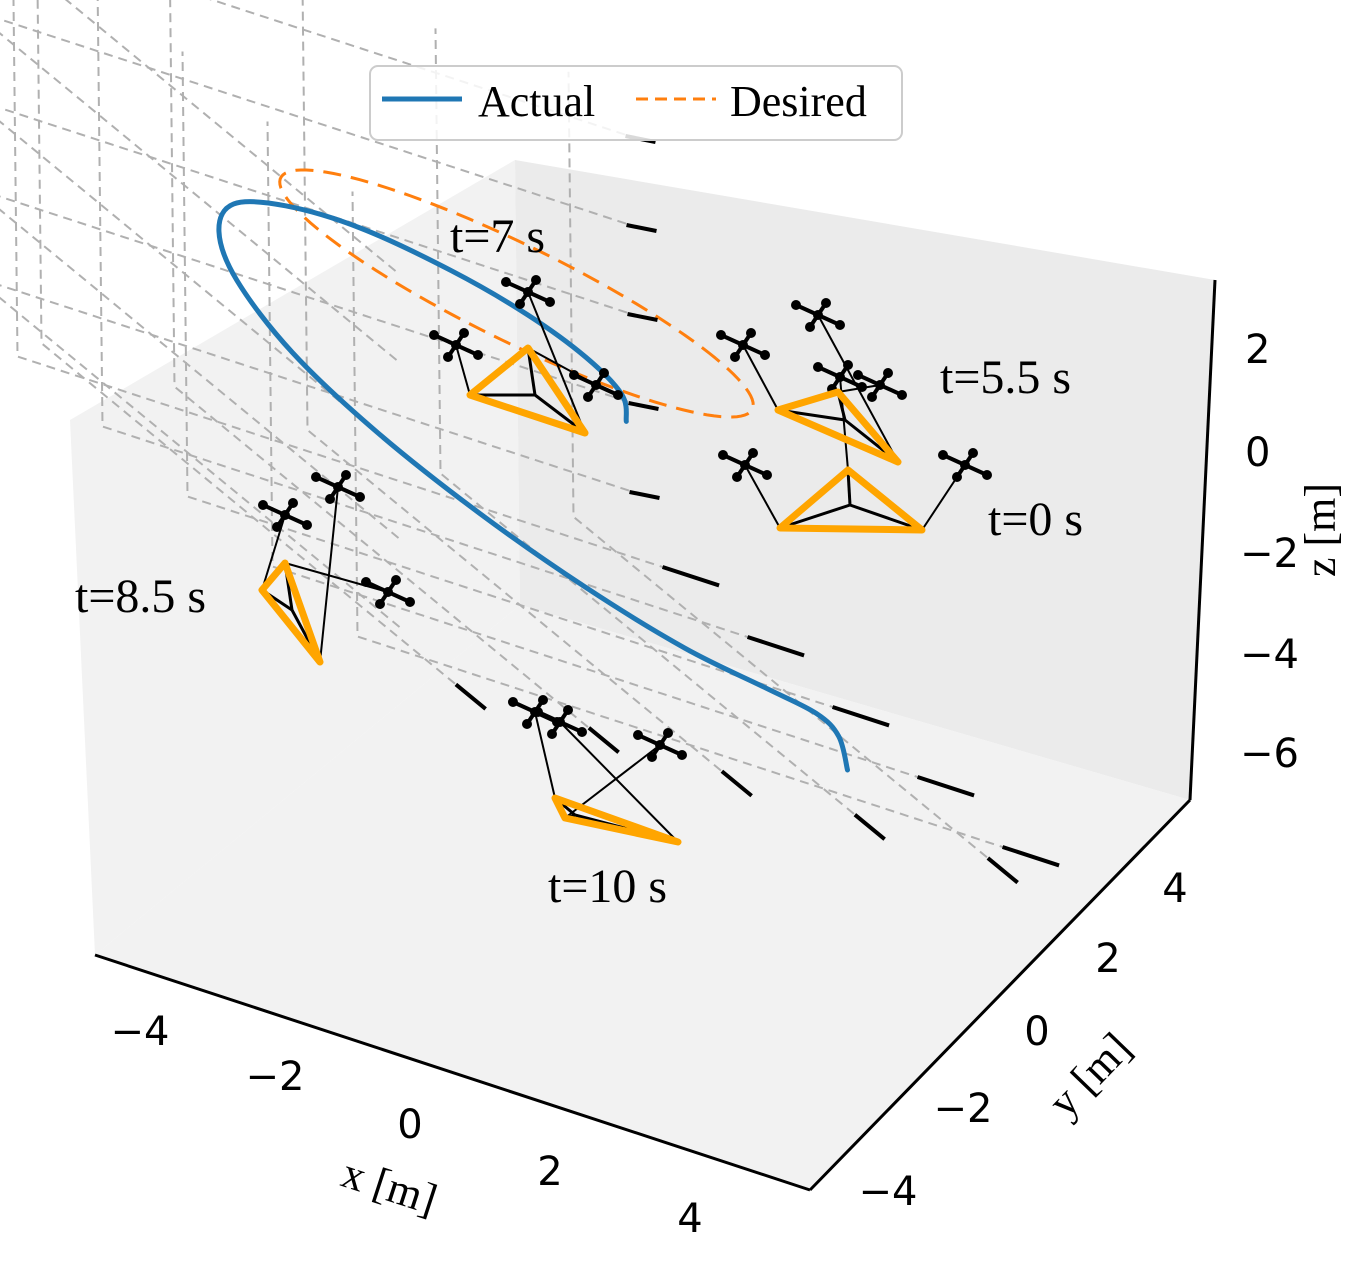 The width and height of the screenshot is (1365, 1275). What do you see at coordinates (636, 103) in the screenshot?
I see `legend-box` at bounding box center [636, 103].